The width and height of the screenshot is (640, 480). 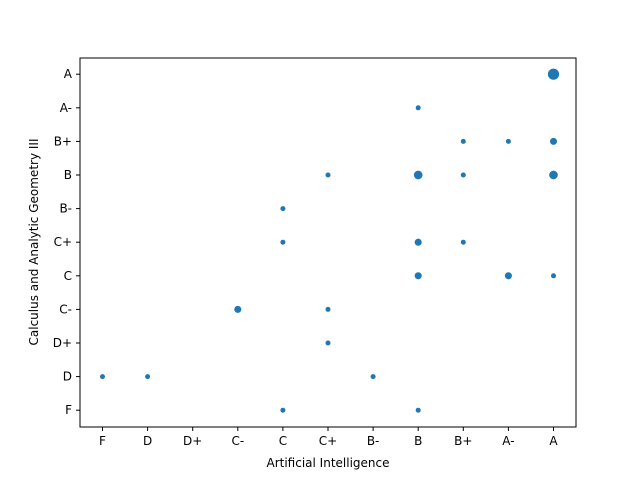 What do you see at coordinates (373, 441) in the screenshot?
I see `x-tick-label: B-` at bounding box center [373, 441].